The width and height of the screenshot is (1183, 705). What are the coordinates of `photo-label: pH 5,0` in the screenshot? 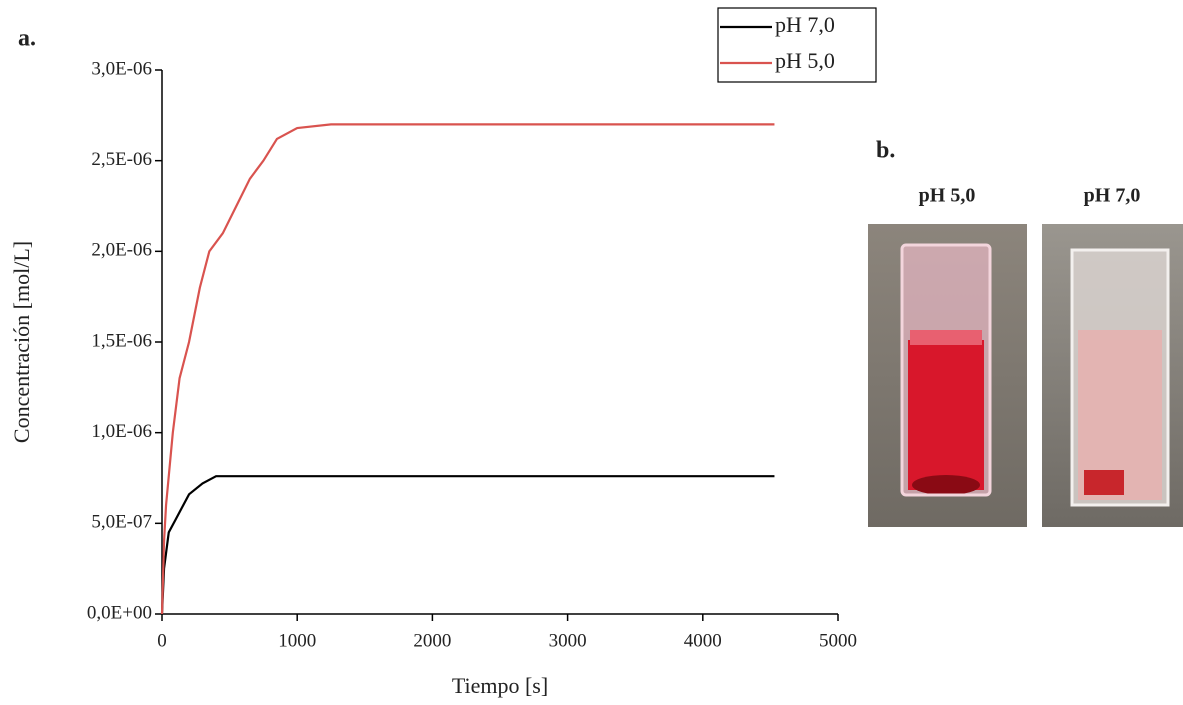 It's located at (947, 196).